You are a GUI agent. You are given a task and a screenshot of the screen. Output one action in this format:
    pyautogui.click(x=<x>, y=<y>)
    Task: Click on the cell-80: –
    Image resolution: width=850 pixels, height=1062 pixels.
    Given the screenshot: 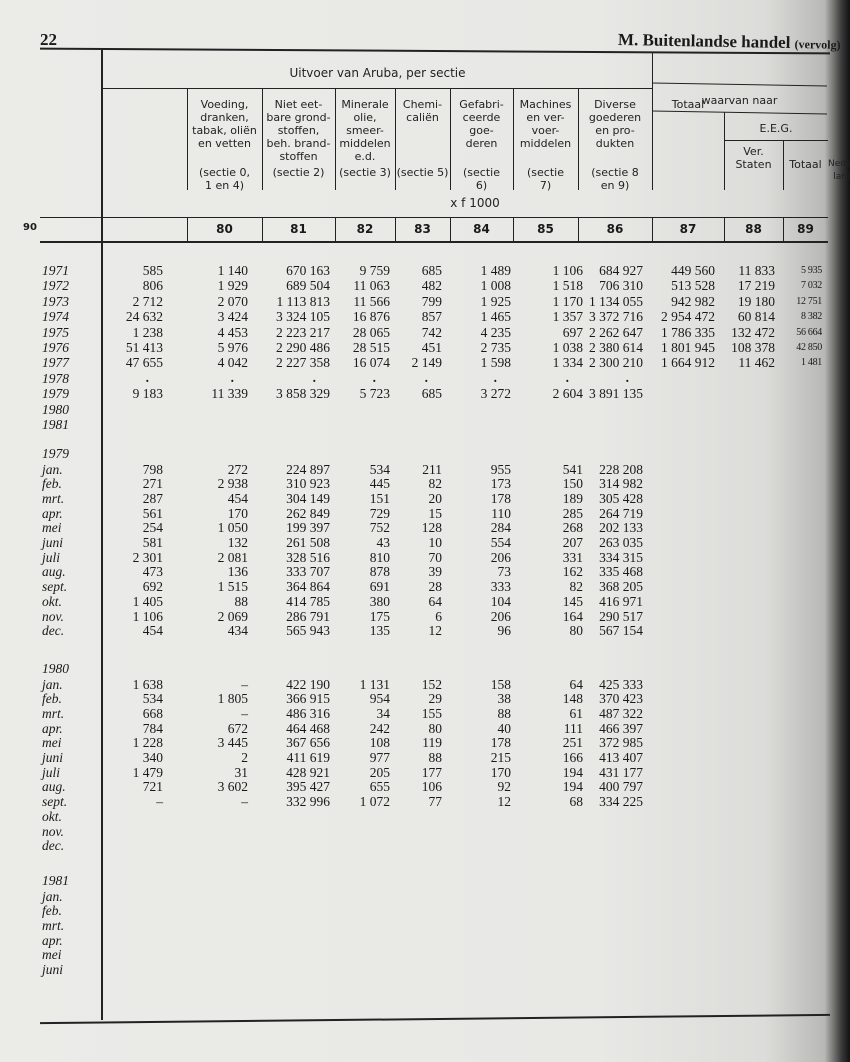 What is the action you would take?
    pyautogui.click(x=159, y=802)
    